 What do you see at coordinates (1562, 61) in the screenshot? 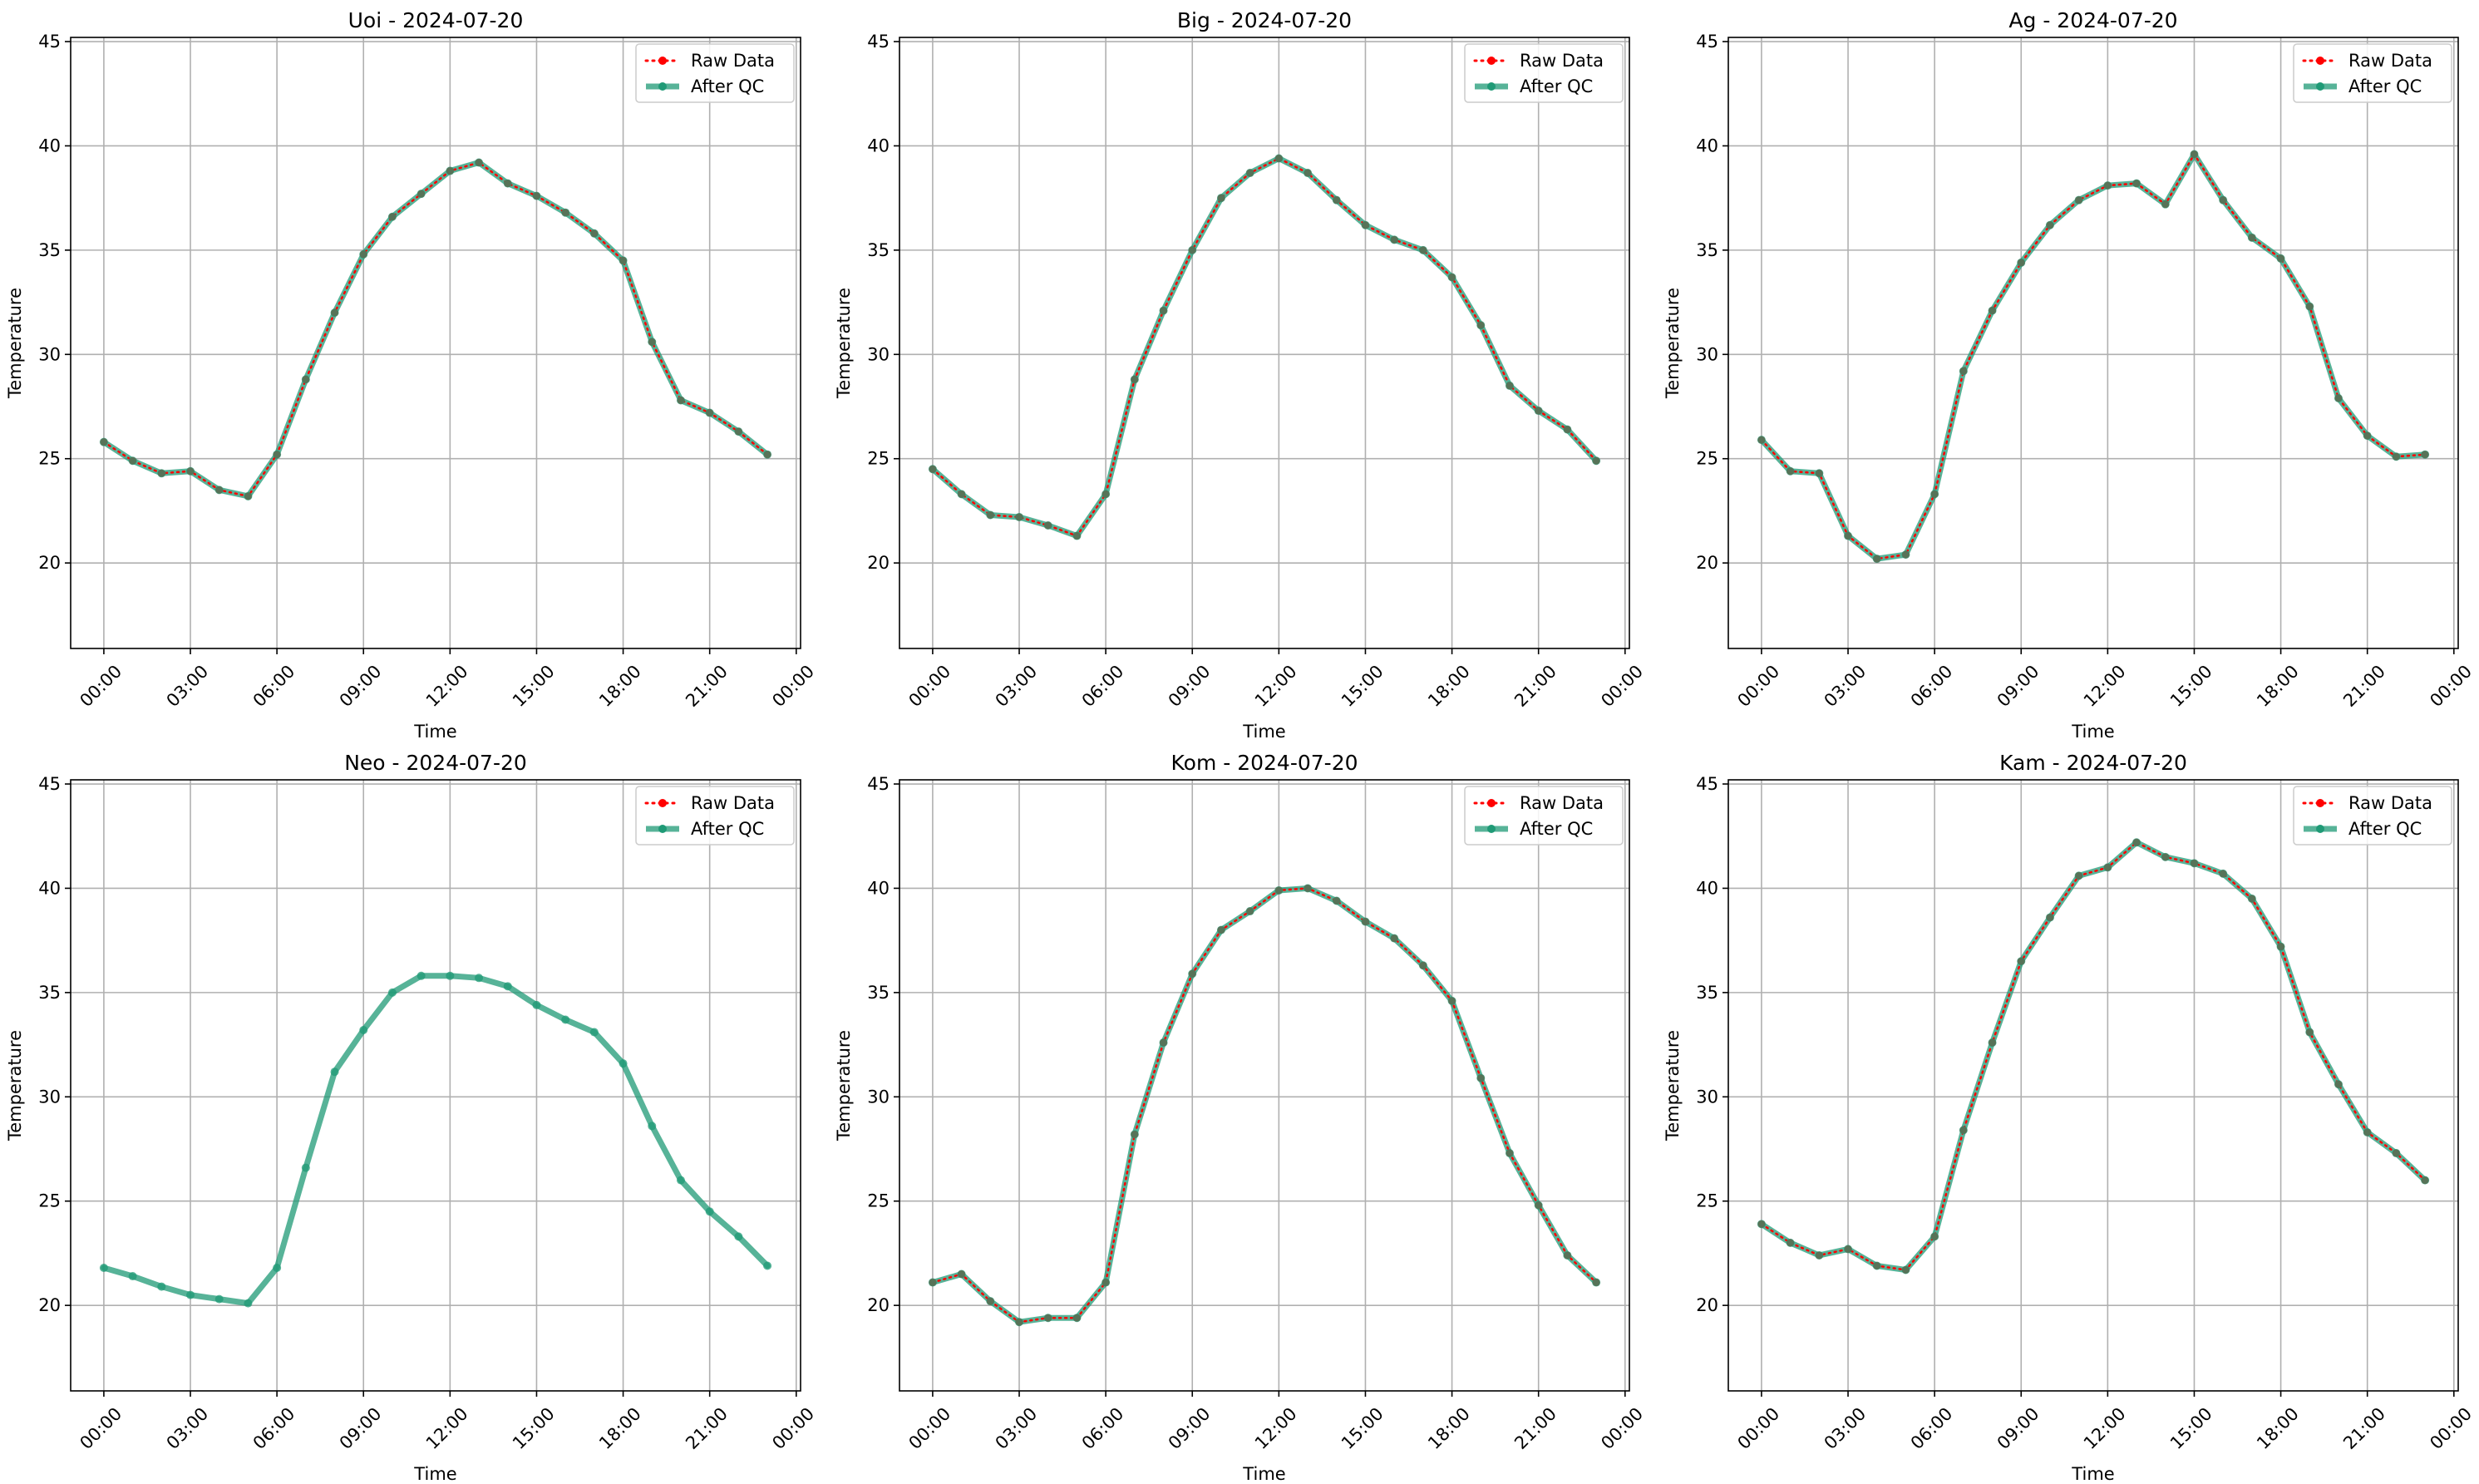
I see `legend-raw-label: Raw Data` at bounding box center [1562, 61].